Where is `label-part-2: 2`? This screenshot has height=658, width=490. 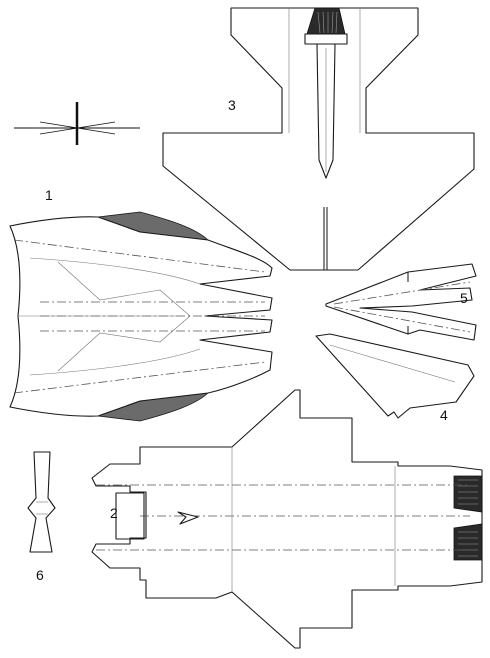
label-part-2: 2 is located at coordinates (114, 513).